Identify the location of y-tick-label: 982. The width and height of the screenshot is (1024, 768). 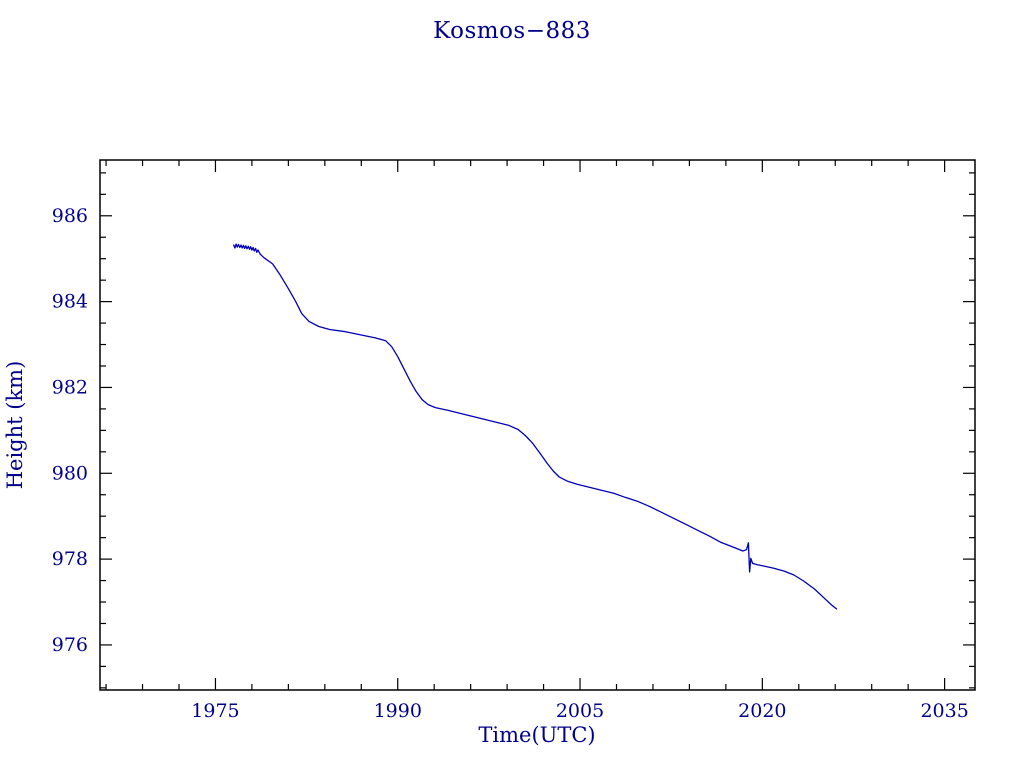
(70, 387).